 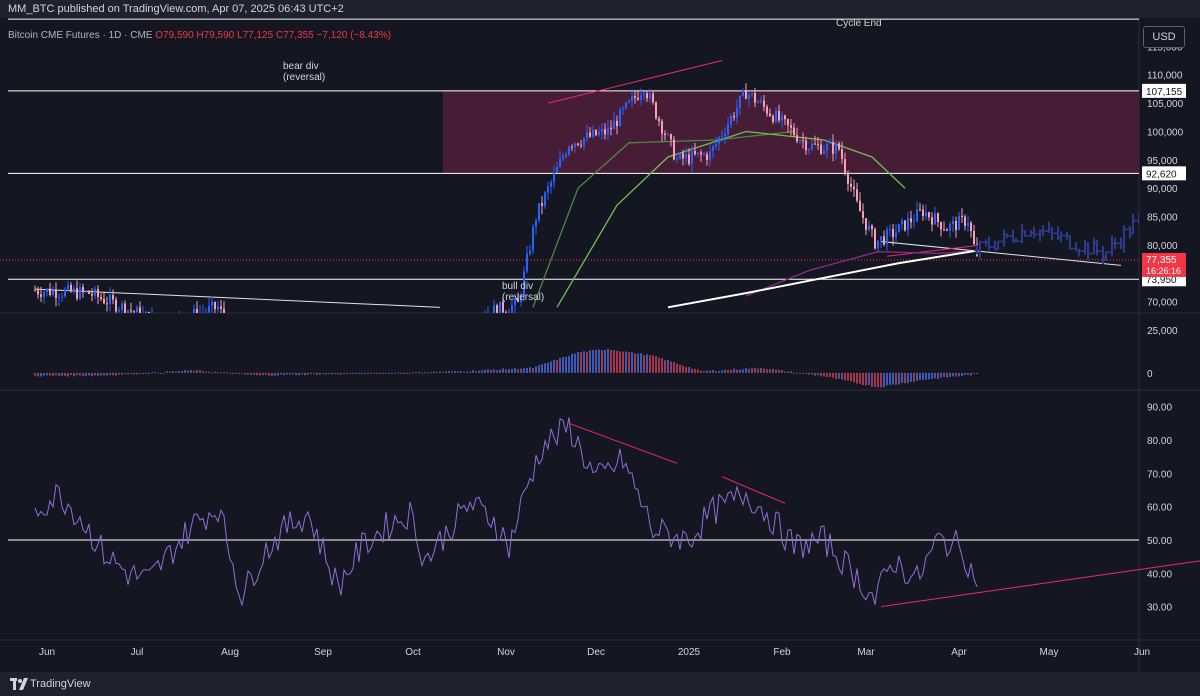 I want to click on time-tick-label: Feb, so click(x=782, y=652).